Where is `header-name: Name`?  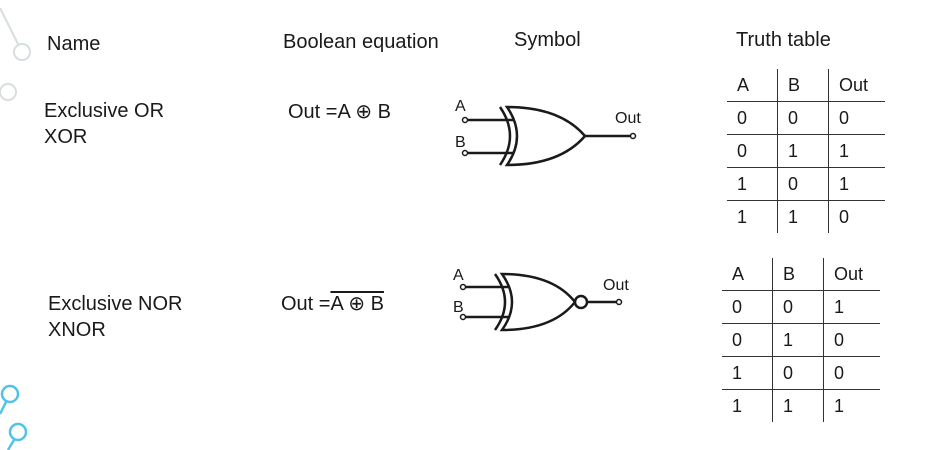
header-name: Name is located at coordinates (74, 44).